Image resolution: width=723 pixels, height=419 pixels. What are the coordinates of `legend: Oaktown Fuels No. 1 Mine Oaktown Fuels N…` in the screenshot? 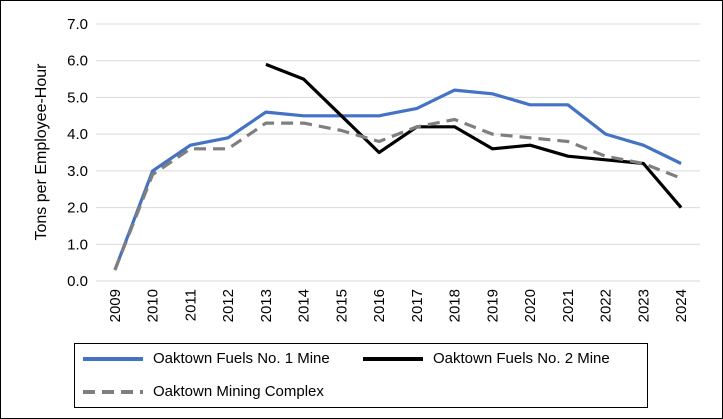 It's located at (361, 375).